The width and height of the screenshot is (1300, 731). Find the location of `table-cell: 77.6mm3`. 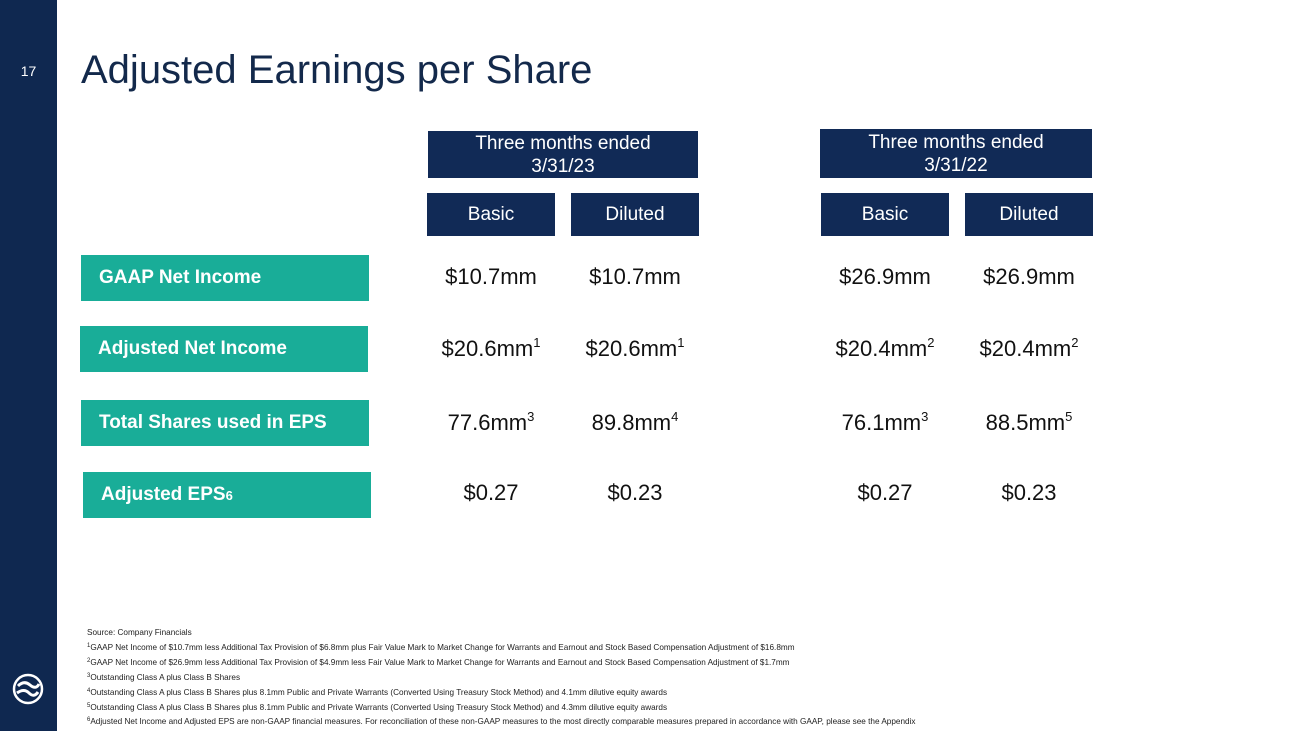

table-cell: 77.6mm3 is located at coordinates (491, 422).